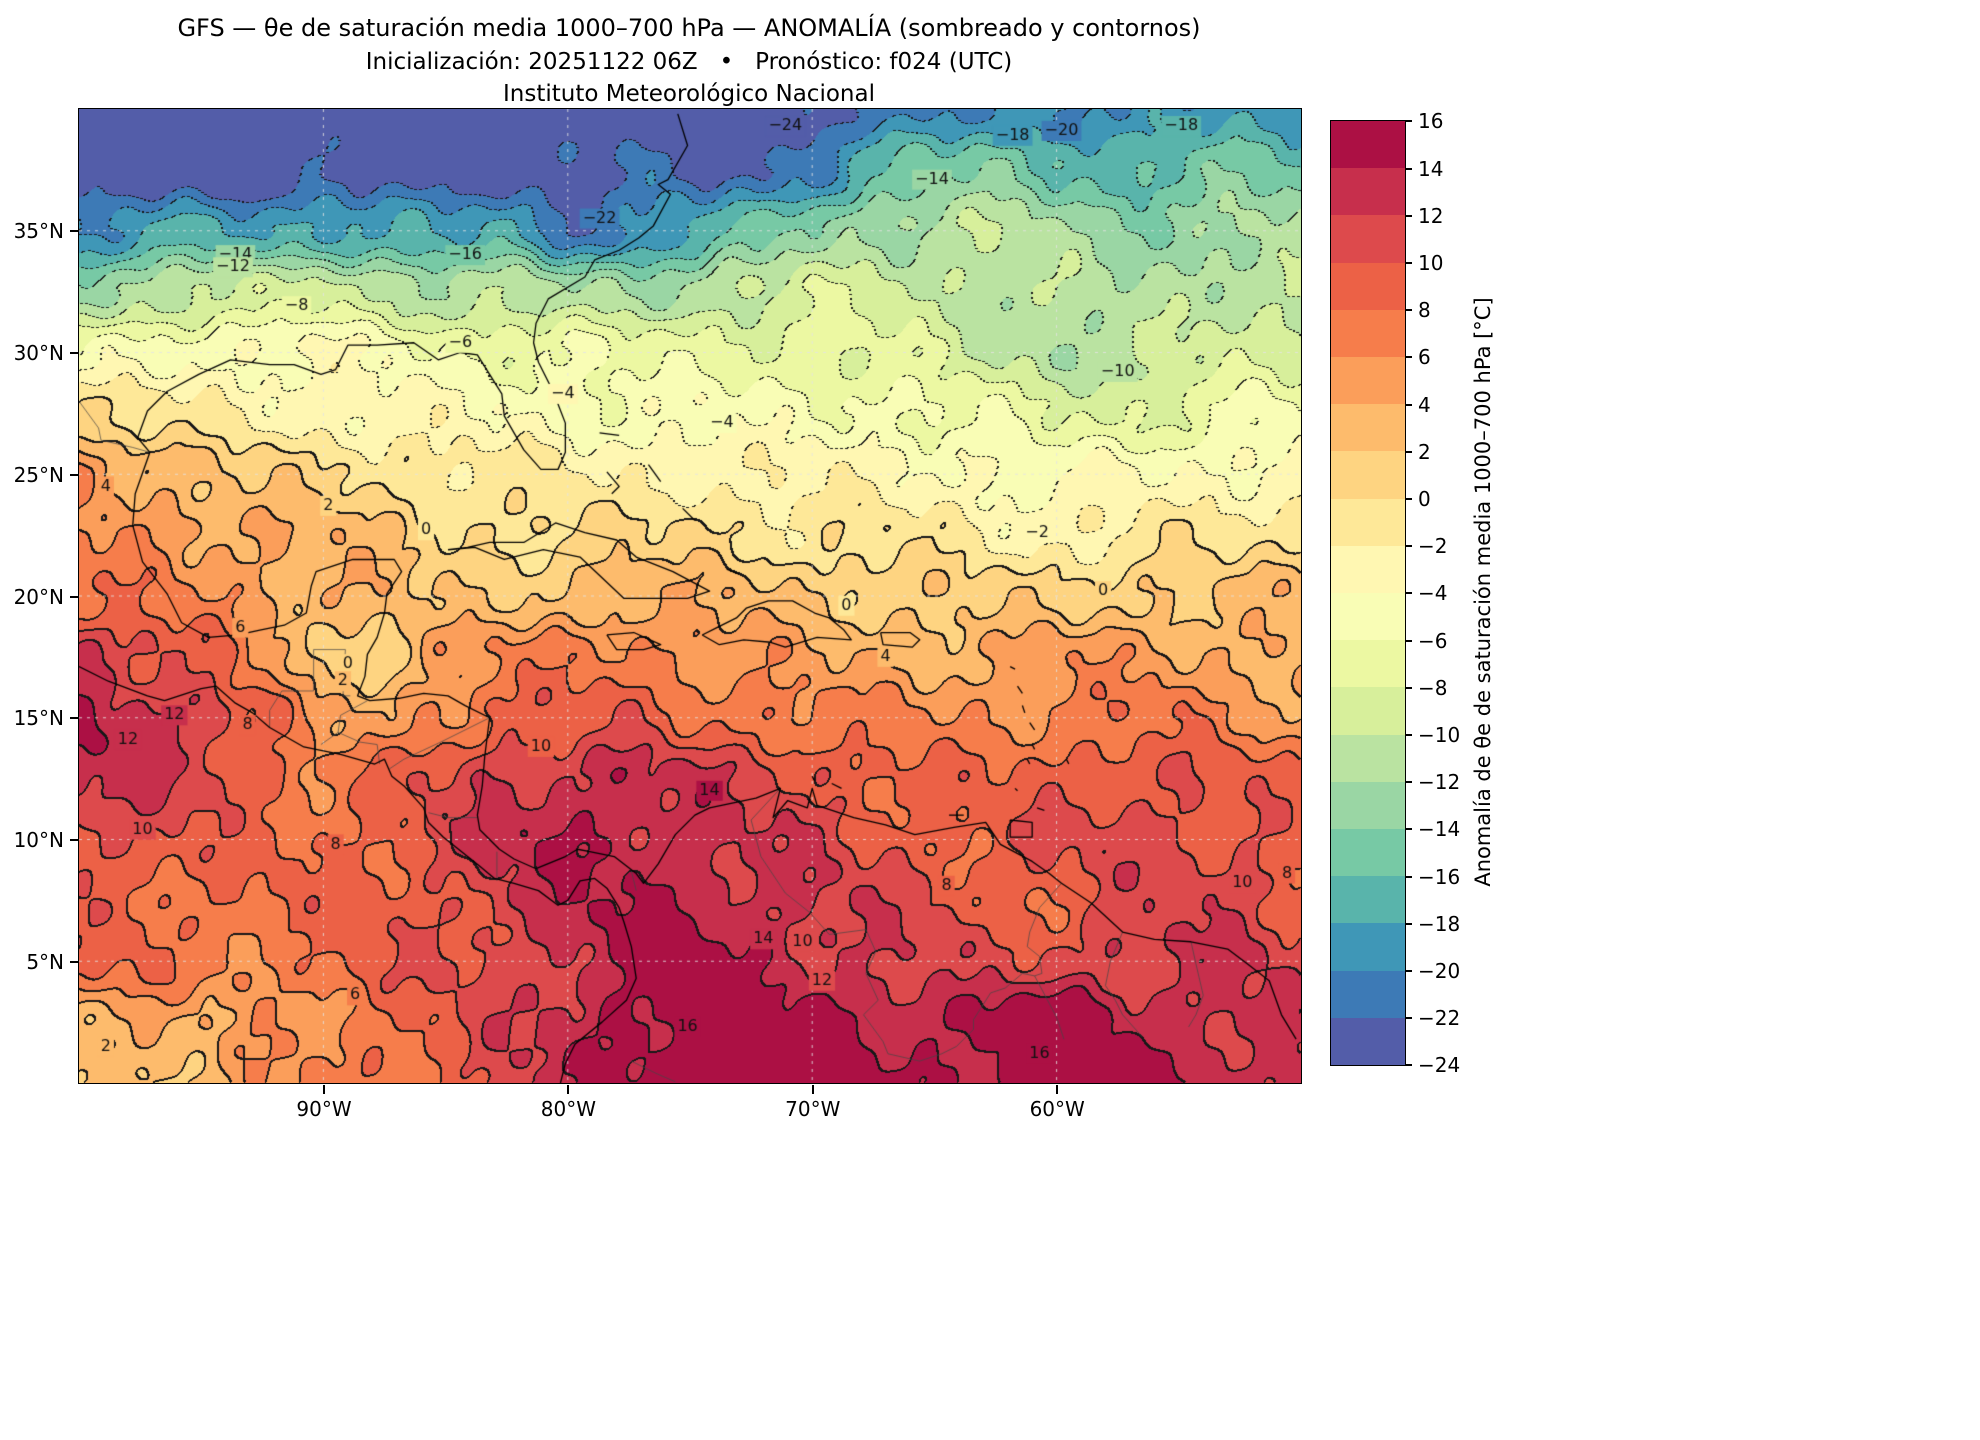 The width and height of the screenshot is (1980, 1440). What do you see at coordinates (38, 596) in the screenshot?
I see `y-axis-tick-label: 20°N` at bounding box center [38, 596].